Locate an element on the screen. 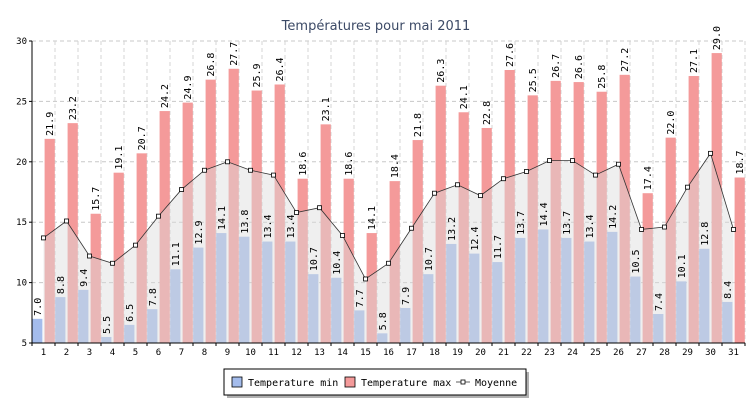 This screenshot has width=750, height=400. y-tick-30: 30 is located at coordinates (21, 42).